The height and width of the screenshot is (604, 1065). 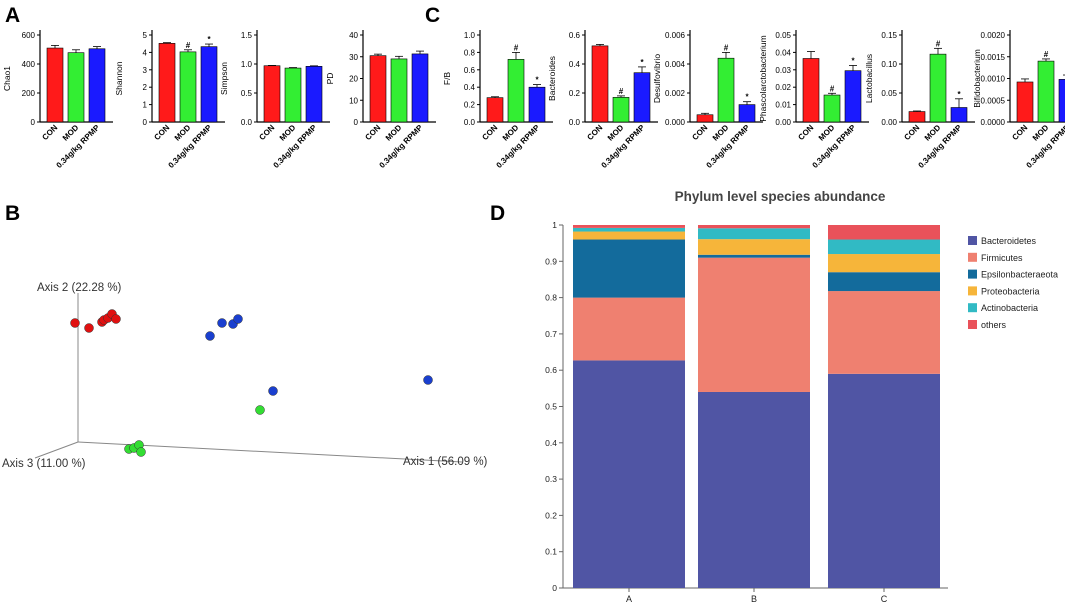 I want to click on y-tick-label: 1, so click(x=554, y=225).